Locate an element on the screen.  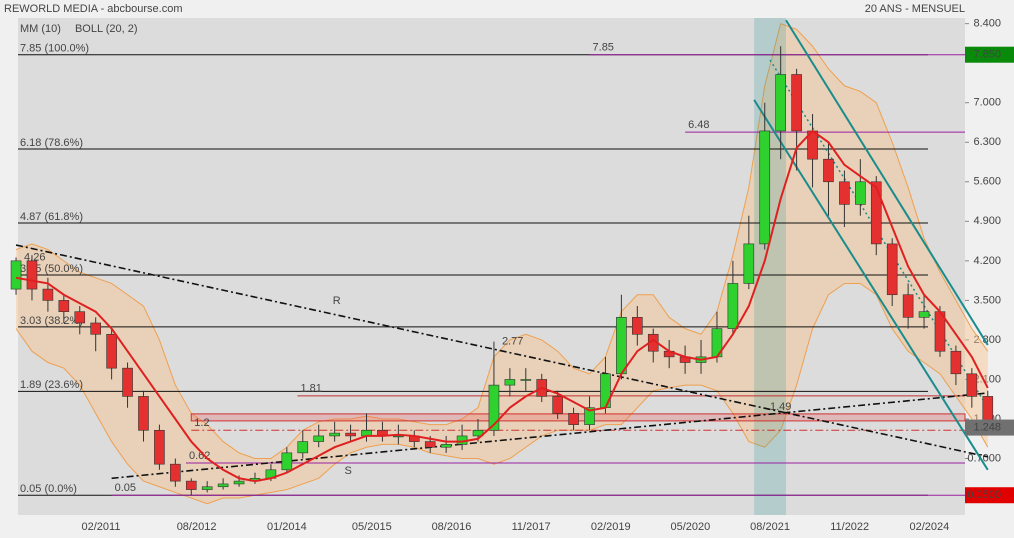
y-tick-label: 0.7000 is located at coordinates (984, 458).